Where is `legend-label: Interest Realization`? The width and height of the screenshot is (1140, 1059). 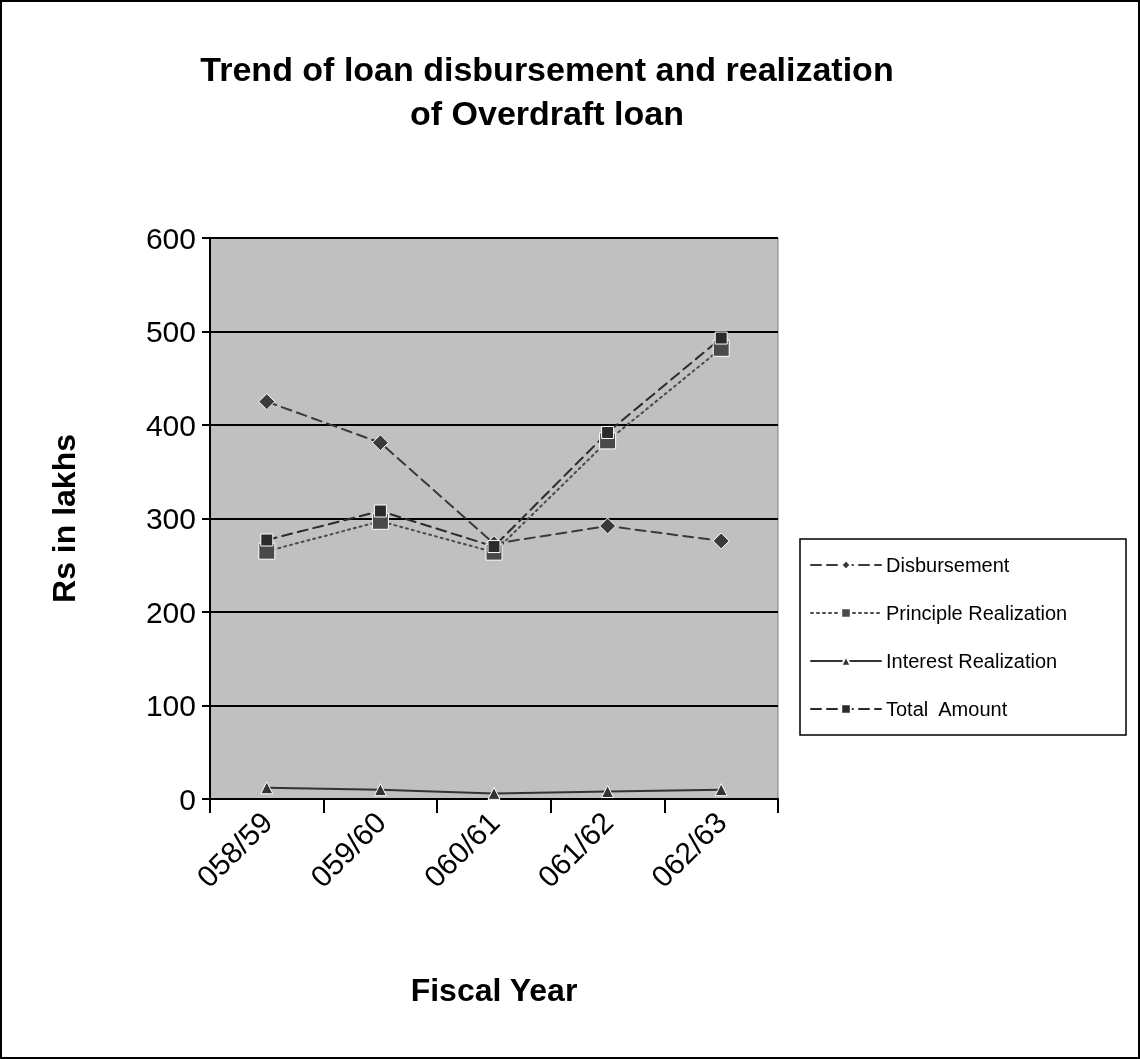 legend-label: Interest Realization is located at coordinates (972, 661).